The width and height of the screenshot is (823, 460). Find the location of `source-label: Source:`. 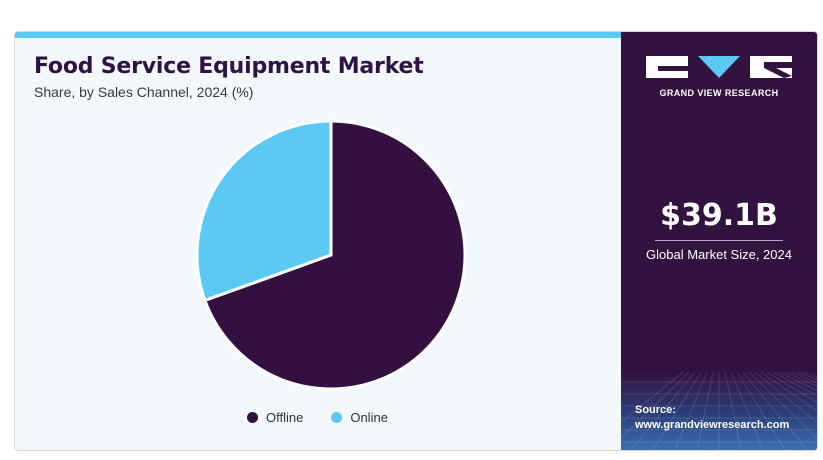

source-label: Source: is located at coordinates (655, 410).